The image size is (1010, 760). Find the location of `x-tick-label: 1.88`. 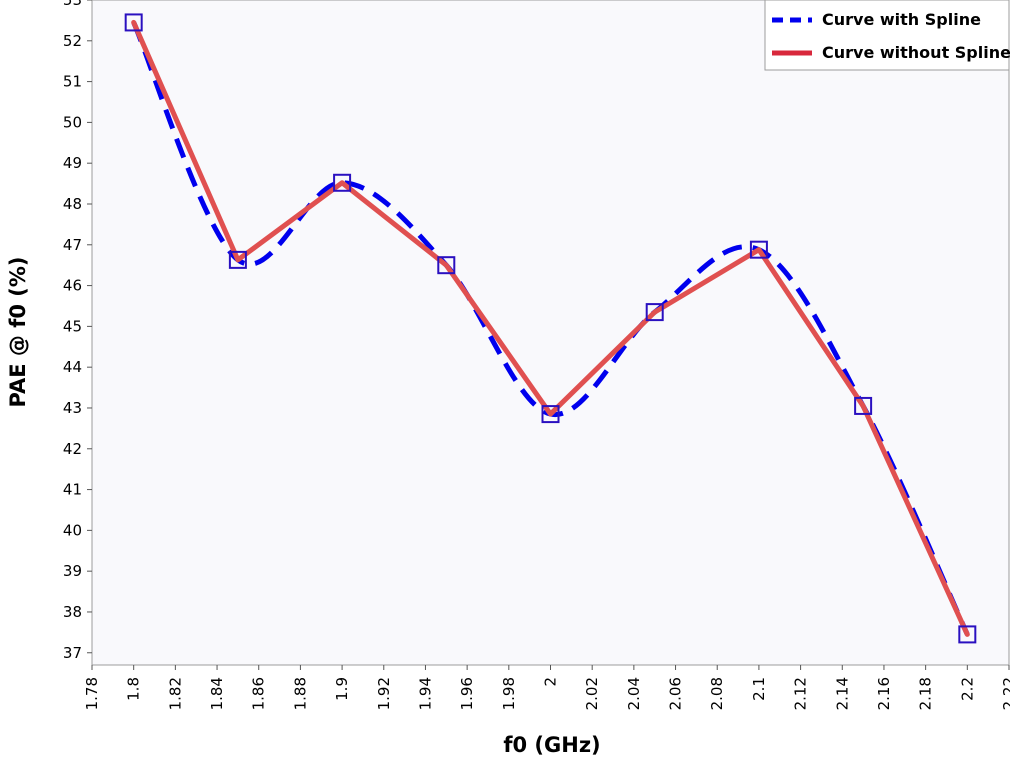

x-tick-label: 1.88 is located at coordinates (300, 693).